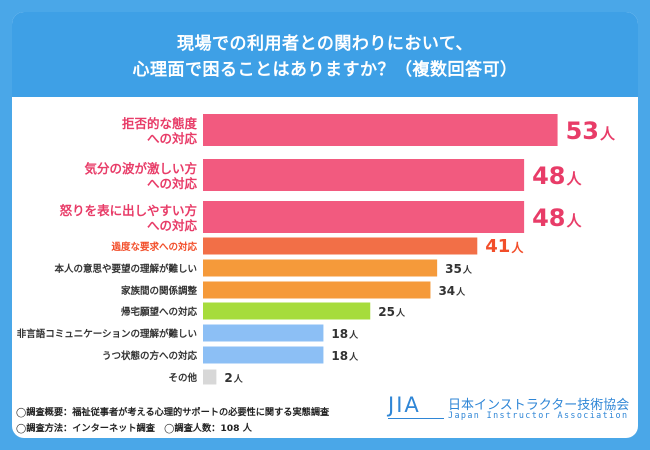 This screenshot has height=450, width=650. Describe the element at coordinates (557, 218) in the screenshot. I see `value-label-3: 48人` at that location.